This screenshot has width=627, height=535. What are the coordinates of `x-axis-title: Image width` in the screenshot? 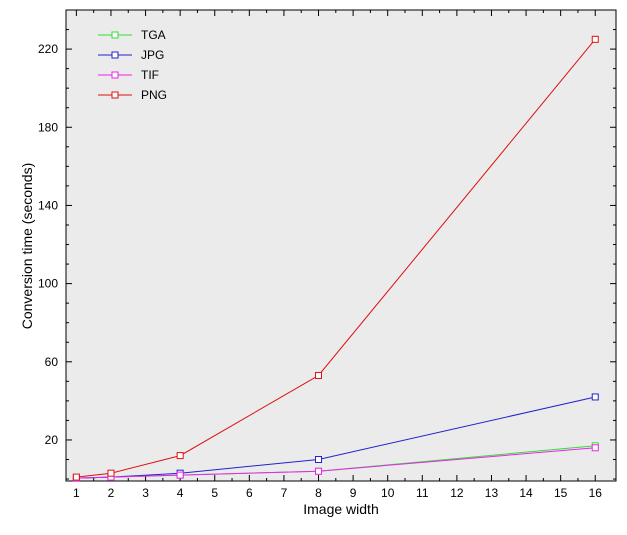 It's located at (340, 509).